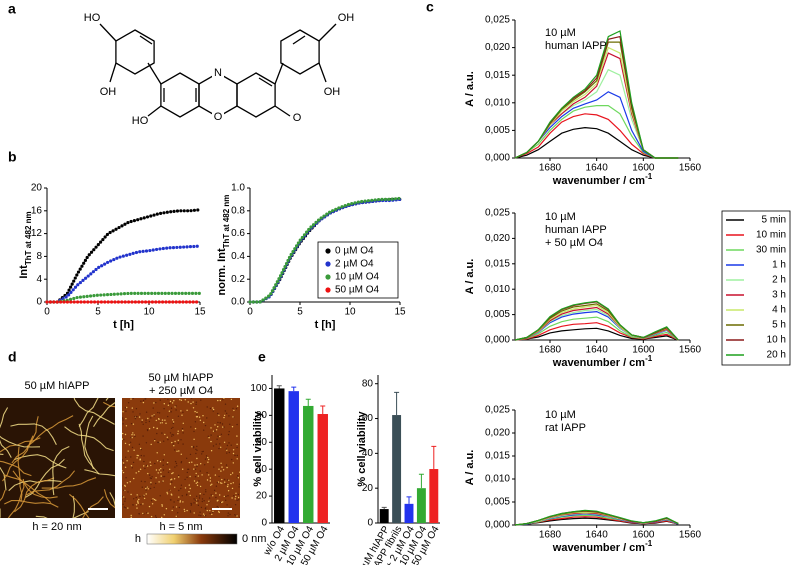  What do you see at coordinates (294, 389) in the screenshot?
I see `error-bar` at bounding box center [294, 389].